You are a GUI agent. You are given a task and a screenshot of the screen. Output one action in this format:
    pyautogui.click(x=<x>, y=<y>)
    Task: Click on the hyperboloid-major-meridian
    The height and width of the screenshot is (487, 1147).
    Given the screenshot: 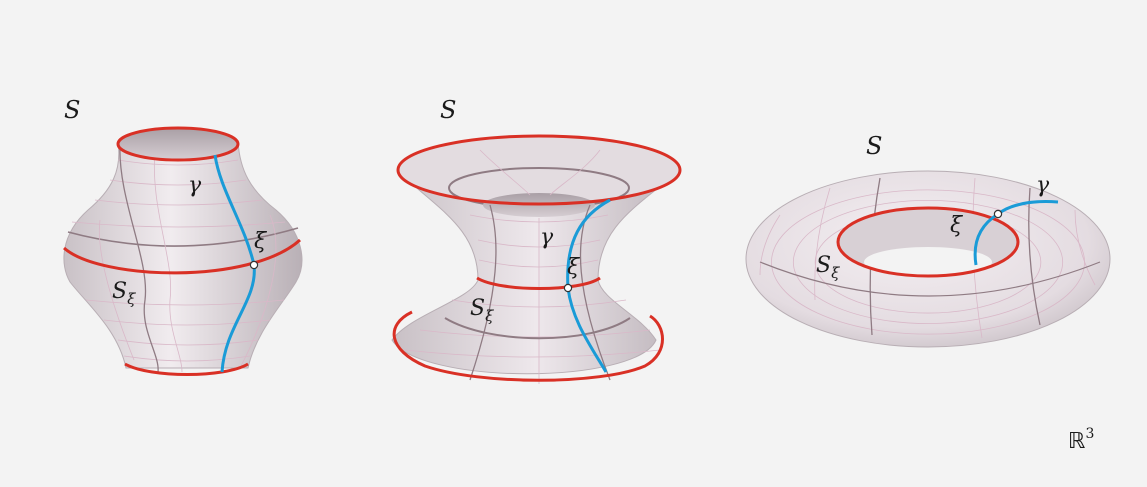 What is the action you would take?
    pyautogui.click(x=483, y=292)
    